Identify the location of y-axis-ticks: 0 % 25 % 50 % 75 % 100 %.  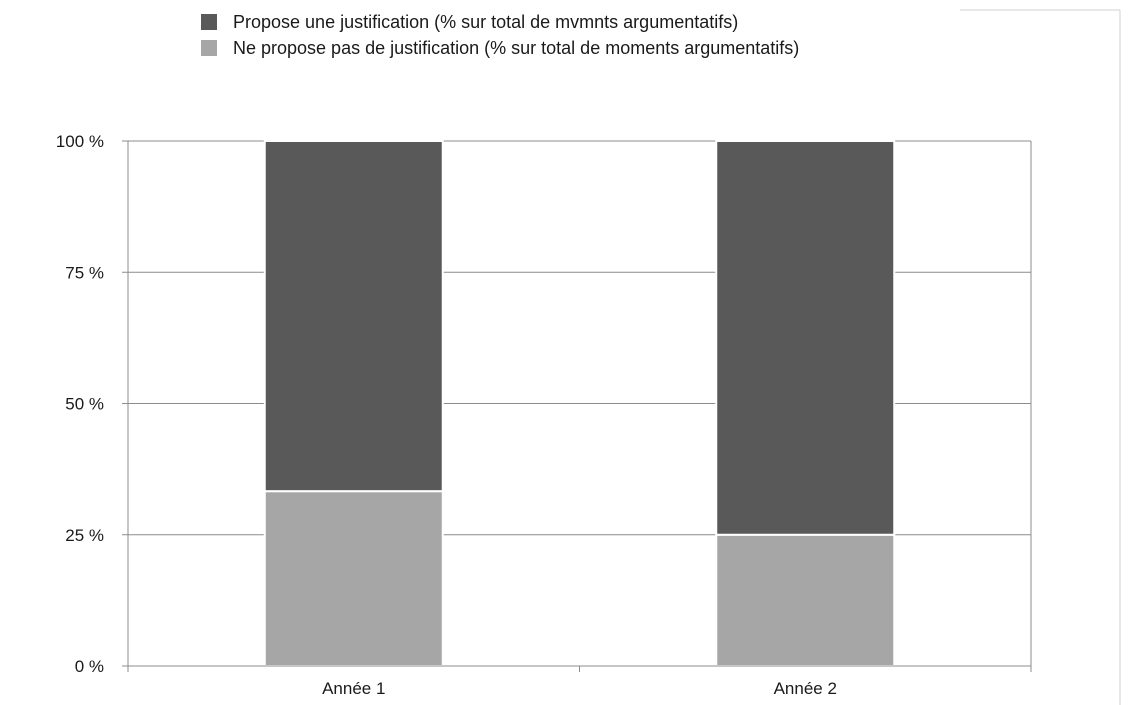
(92, 404).